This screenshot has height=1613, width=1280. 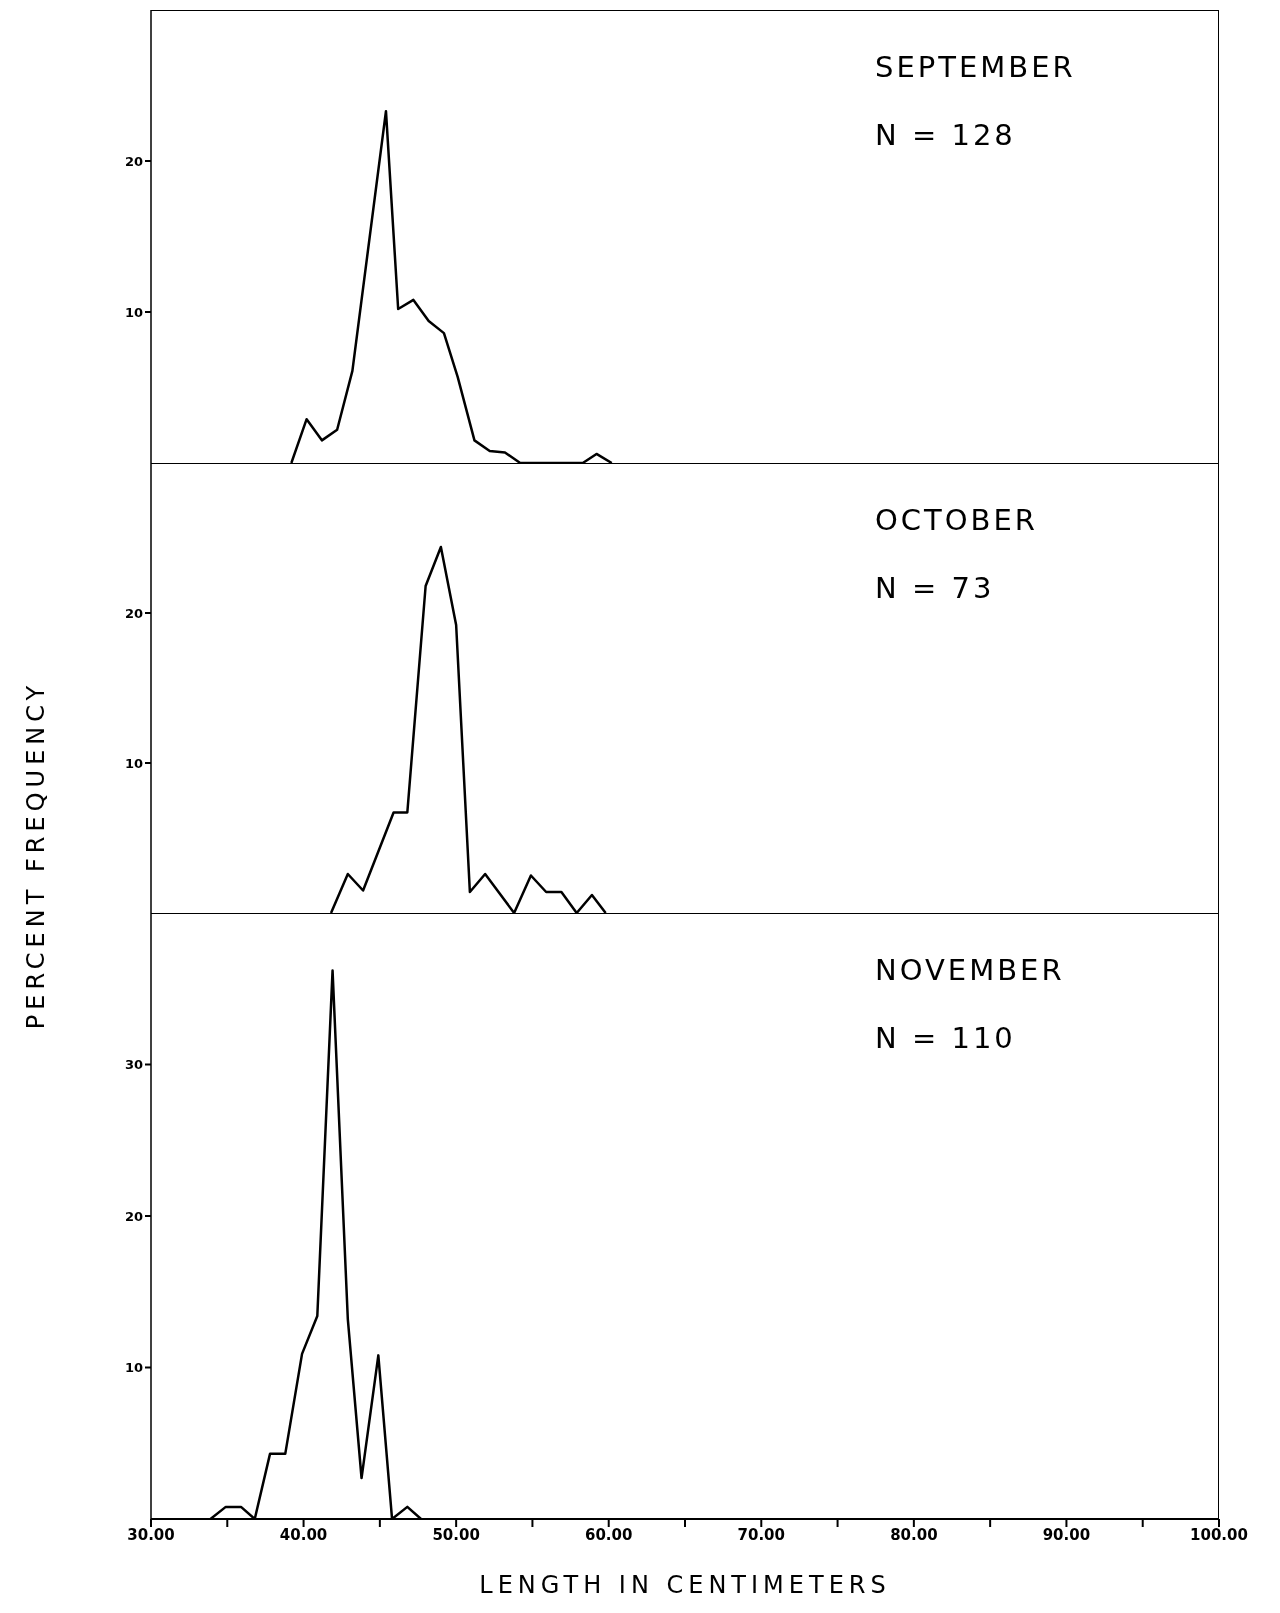 What do you see at coordinates (945, 135) in the screenshot?
I see `annotation: N = 128` at bounding box center [945, 135].